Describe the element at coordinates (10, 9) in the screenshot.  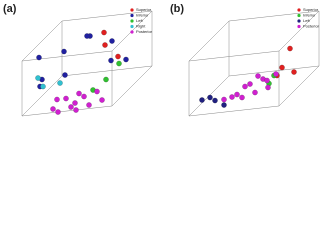
I see `panel-title: (a)` at that location.